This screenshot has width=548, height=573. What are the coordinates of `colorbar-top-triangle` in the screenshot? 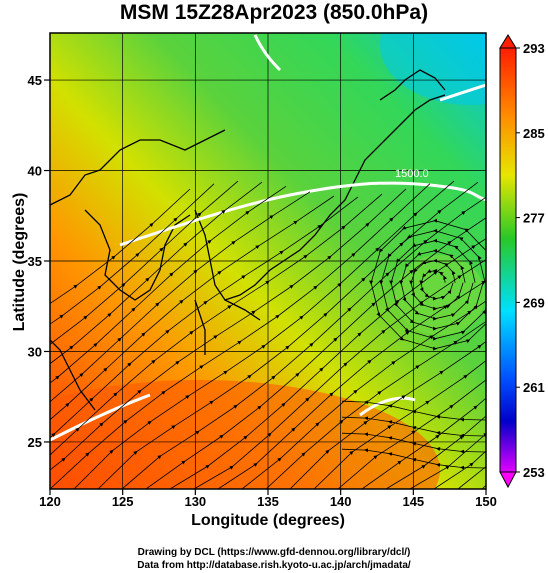 It's located at (508, 41).